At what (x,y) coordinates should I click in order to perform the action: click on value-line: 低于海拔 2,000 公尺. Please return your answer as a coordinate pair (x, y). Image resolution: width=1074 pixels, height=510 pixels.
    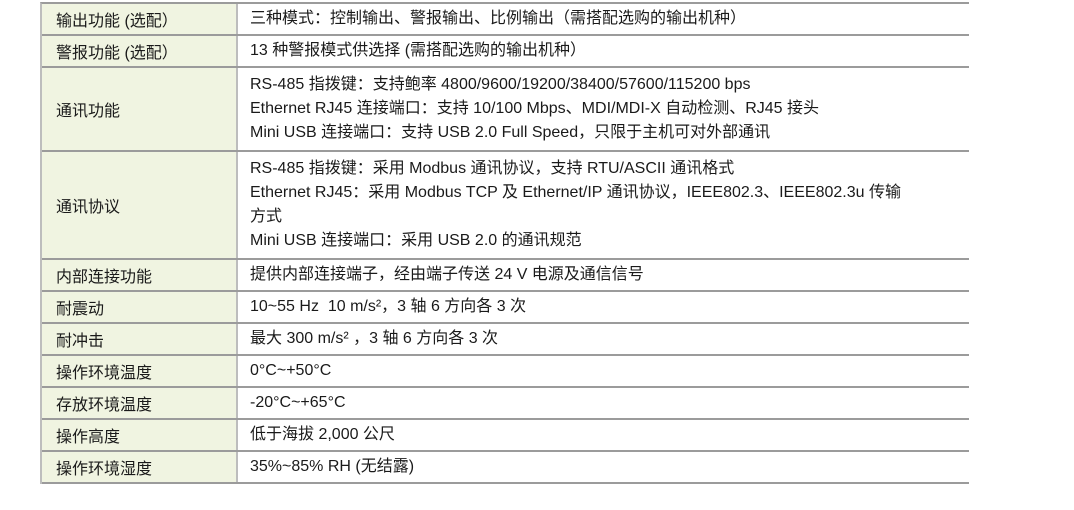
    Looking at the image, I should click on (322, 434).